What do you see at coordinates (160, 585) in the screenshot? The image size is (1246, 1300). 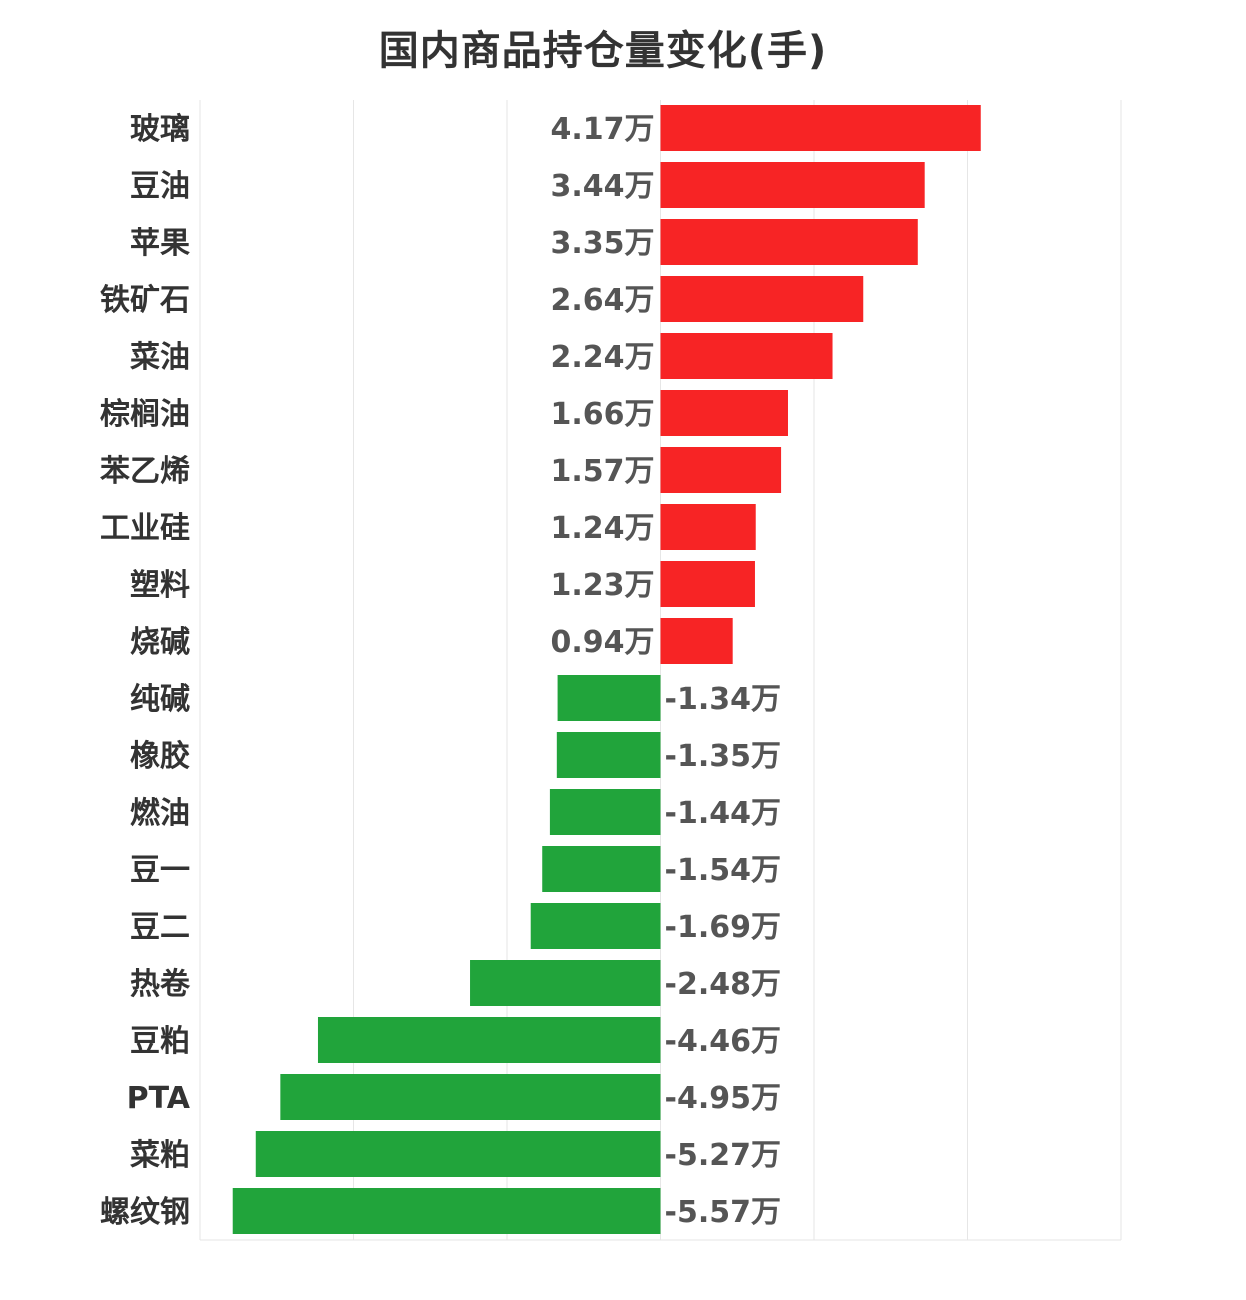 I see `category-label: 塑料` at bounding box center [160, 585].